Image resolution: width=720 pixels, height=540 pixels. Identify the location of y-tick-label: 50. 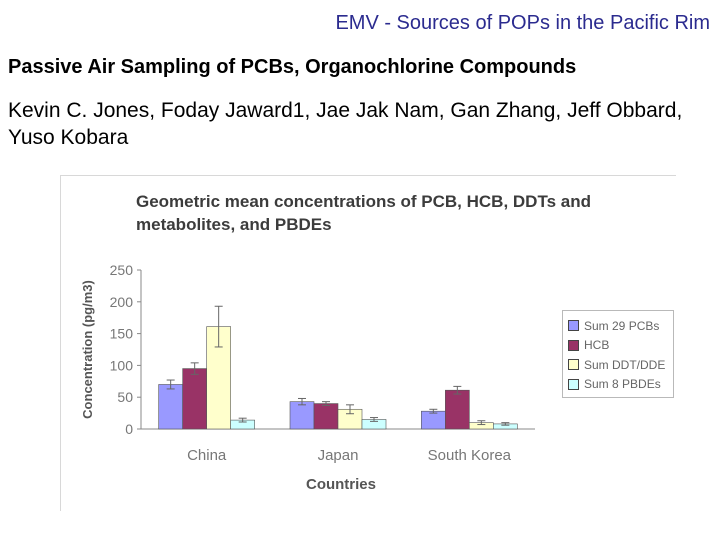
(125, 397).